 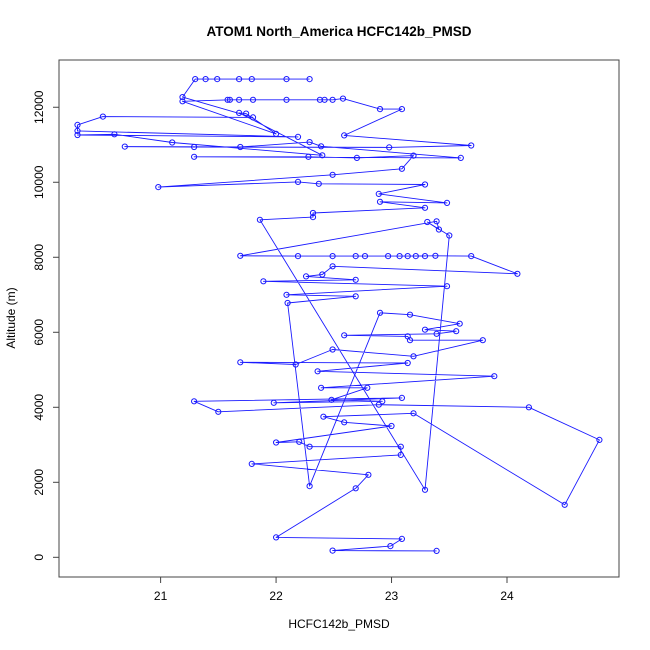 I want to click on y-axis-label: Altitude (m), so click(x=11, y=317).